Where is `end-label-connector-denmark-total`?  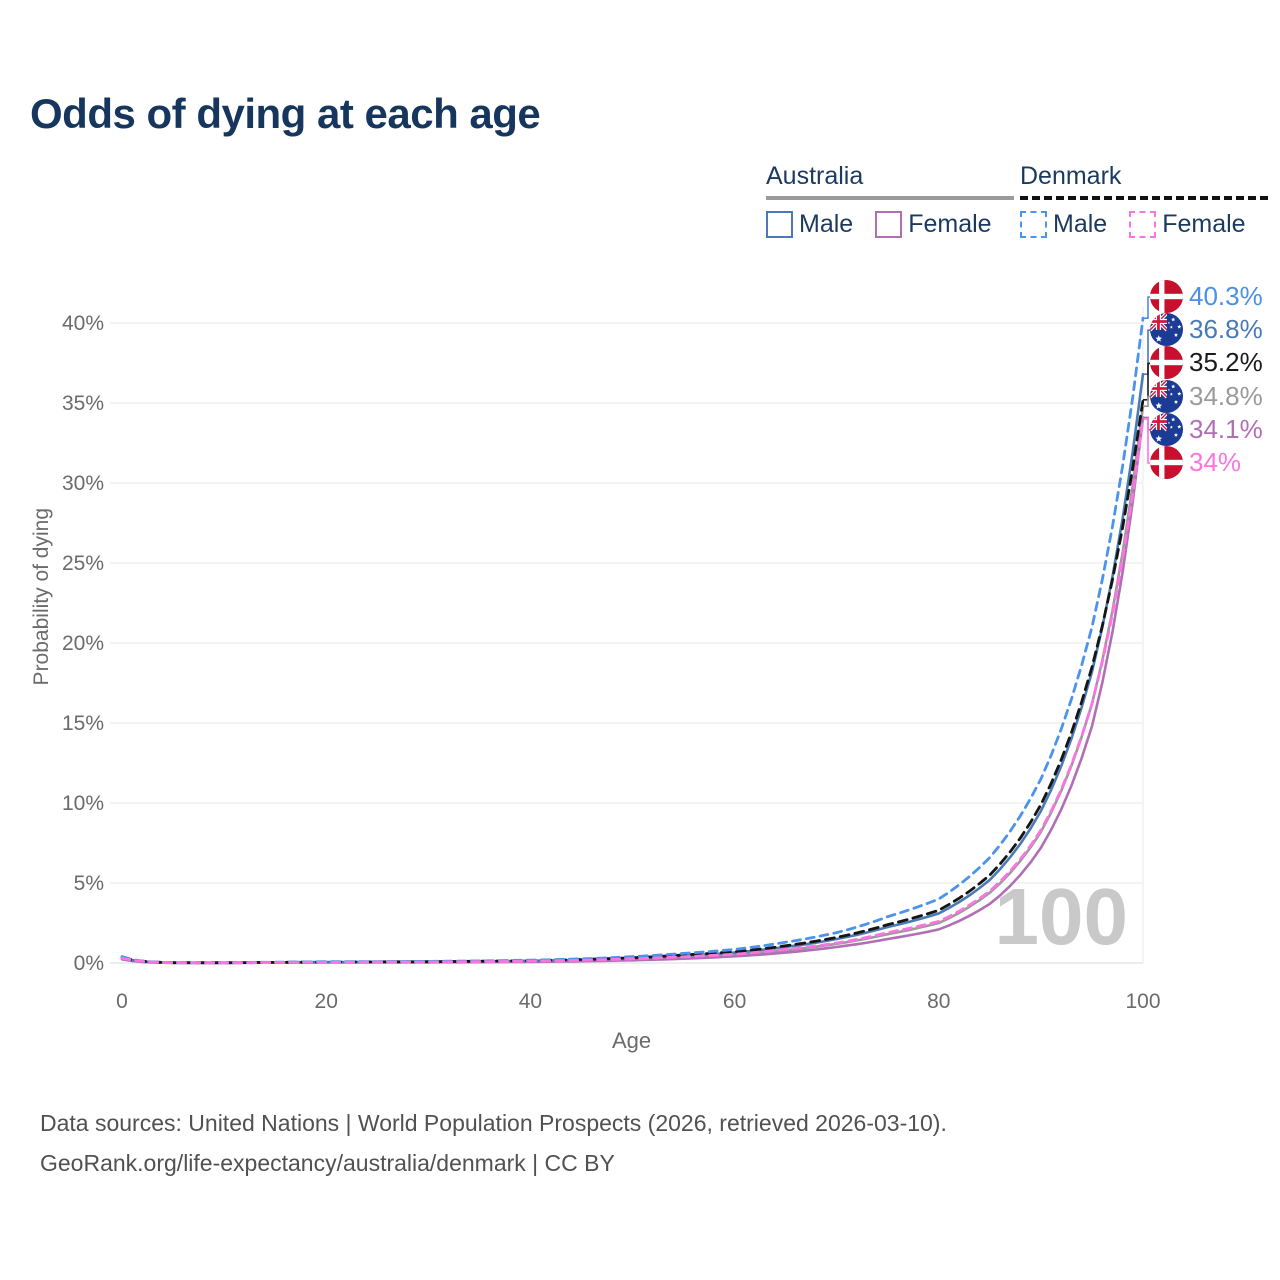
end-label-connector-denmark-total is located at coordinates (1147, 381).